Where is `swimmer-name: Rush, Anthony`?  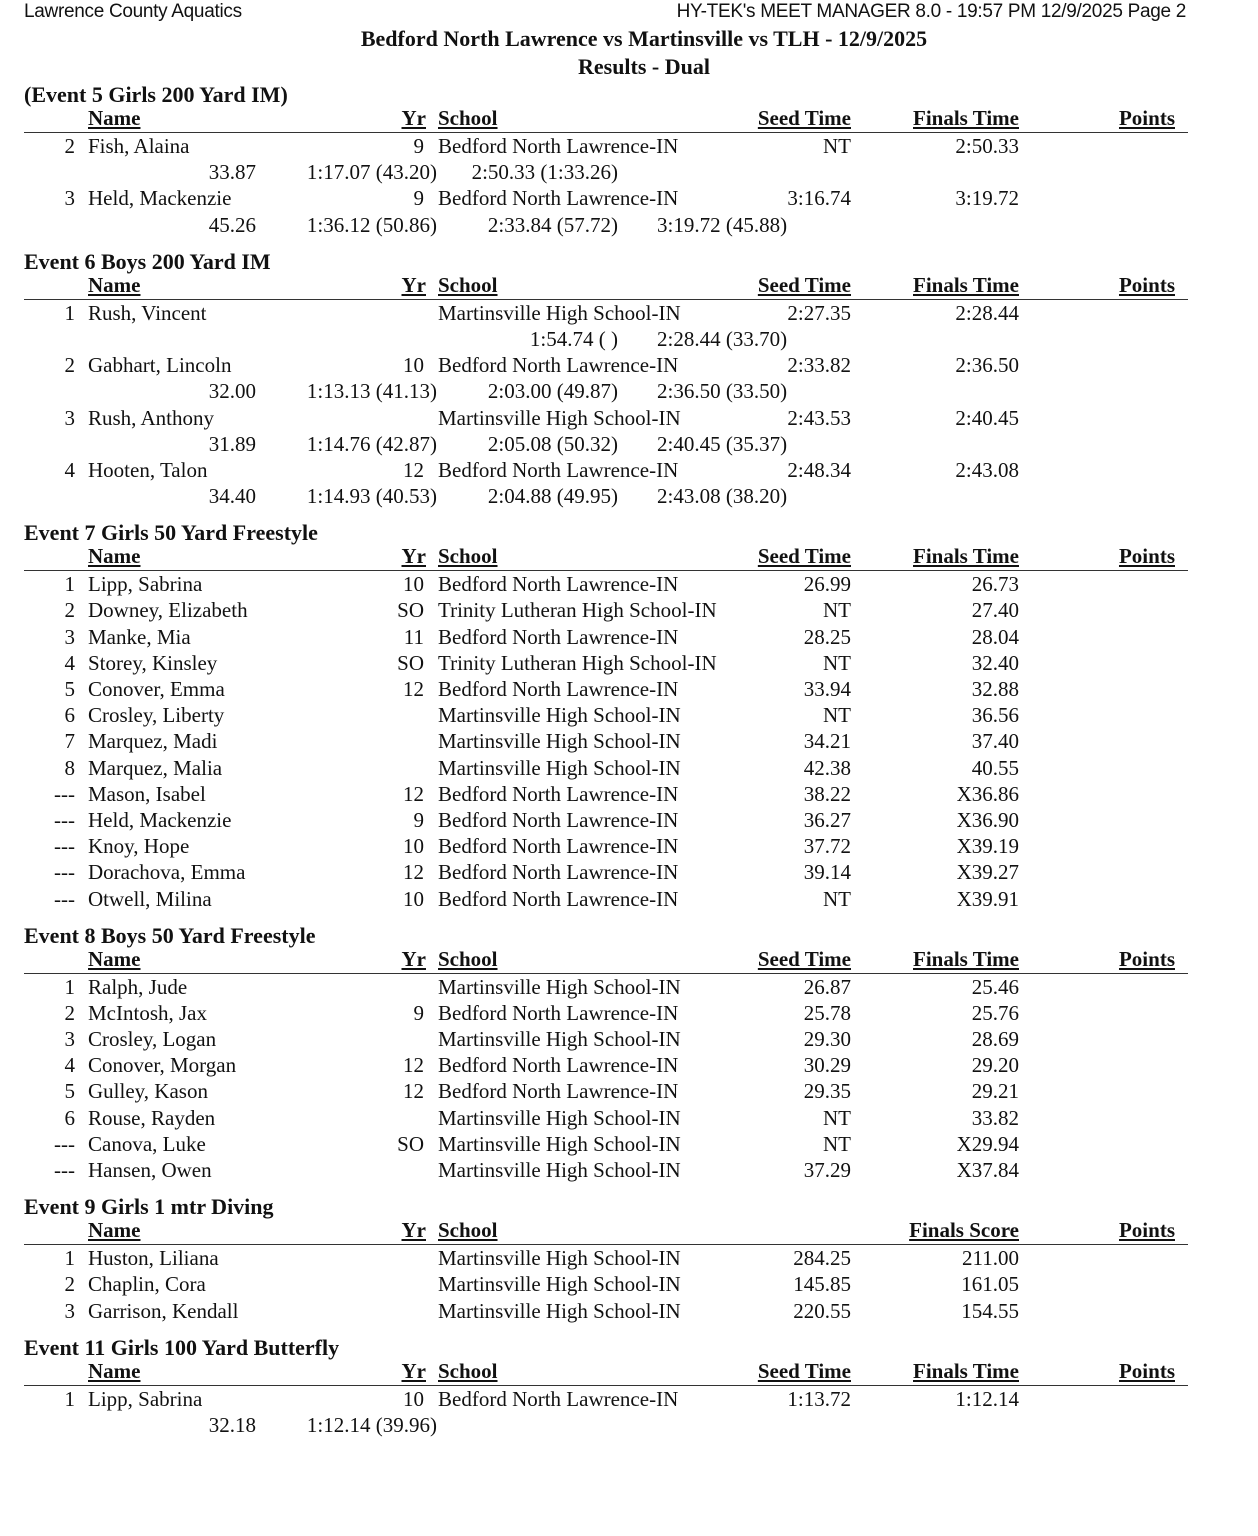
swimmer-name: Rush, Anthony is located at coordinates (151, 417).